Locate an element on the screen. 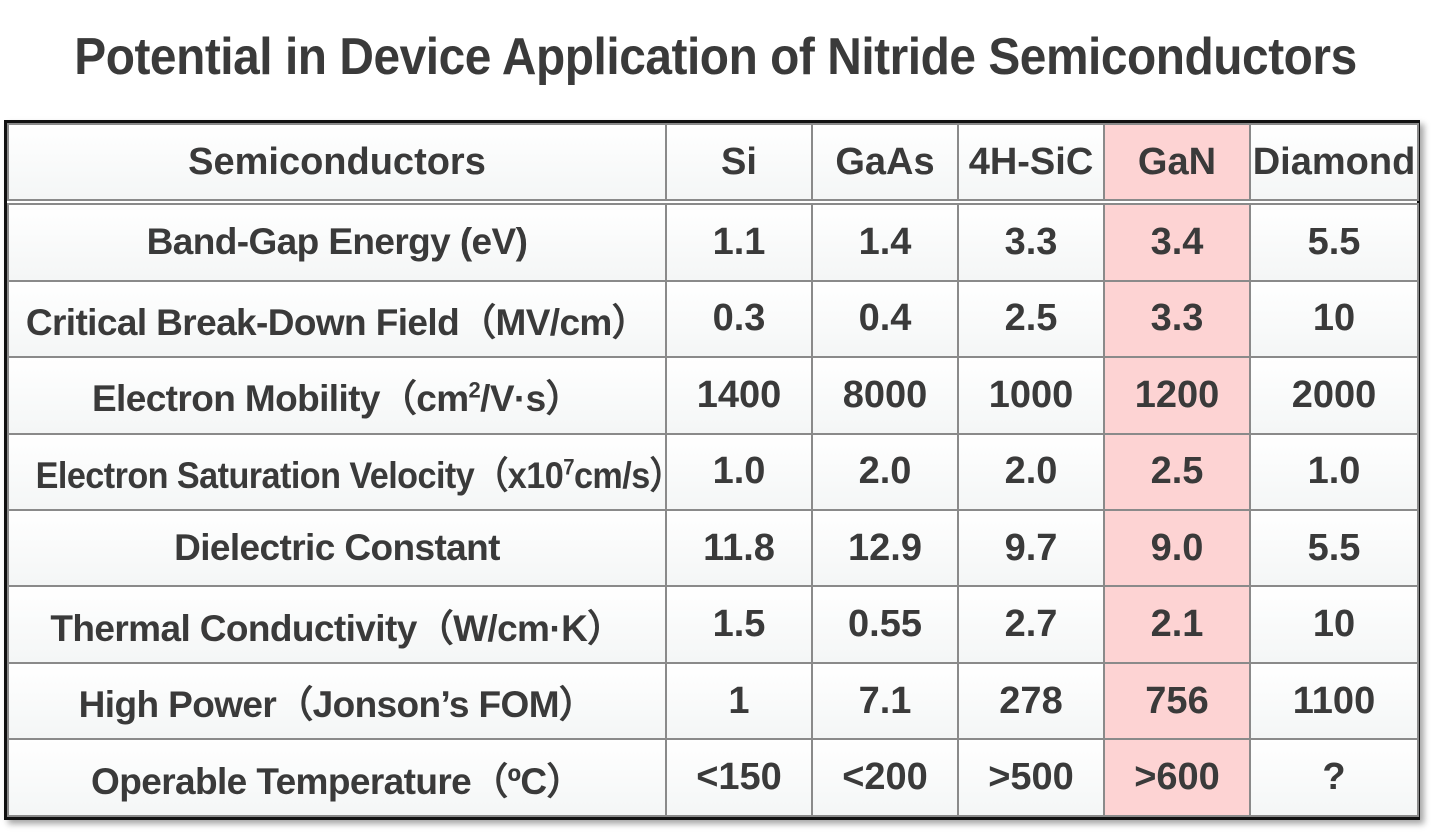 Image resolution: width=1431 pixels, height=836 pixels. row-label-main: Critical Break-Down Field（MV/cm） is located at coordinates (337, 322).